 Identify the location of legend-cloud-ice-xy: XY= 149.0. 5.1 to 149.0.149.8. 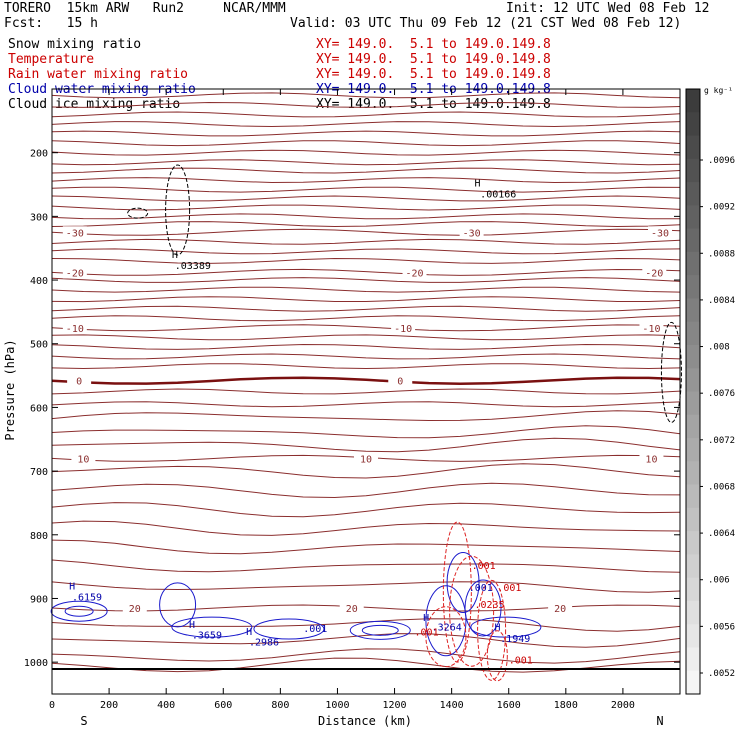
(433, 104).